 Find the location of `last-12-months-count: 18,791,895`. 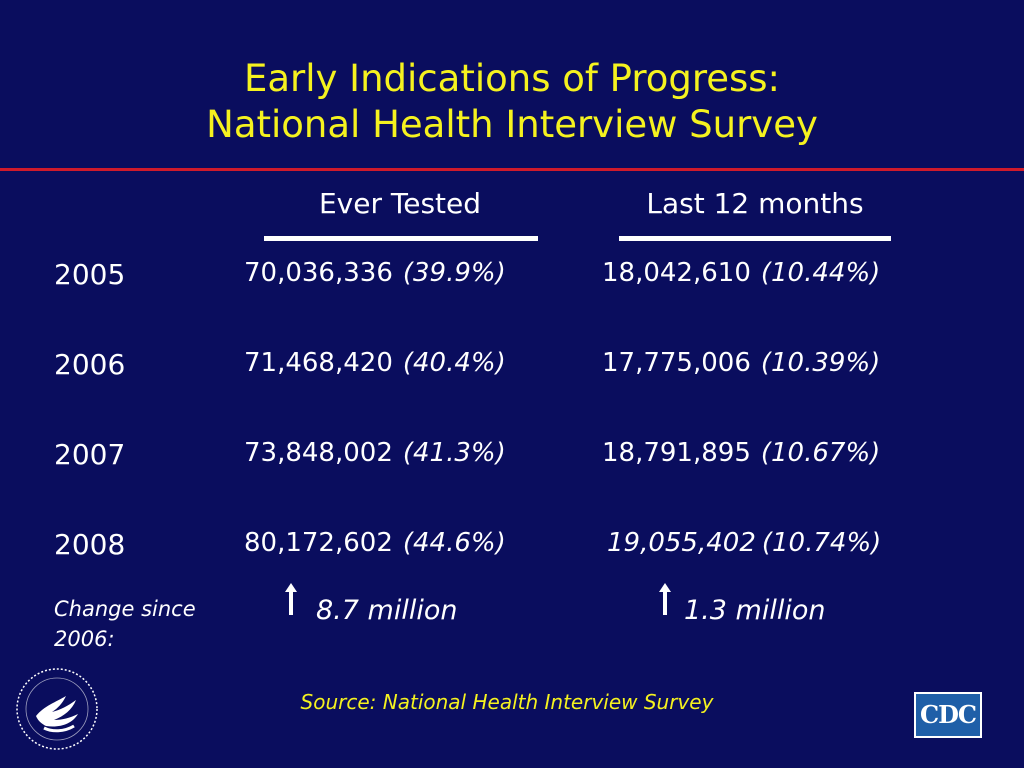

last-12-months-count: 18,791,895 is located at coordinates (676, 453).